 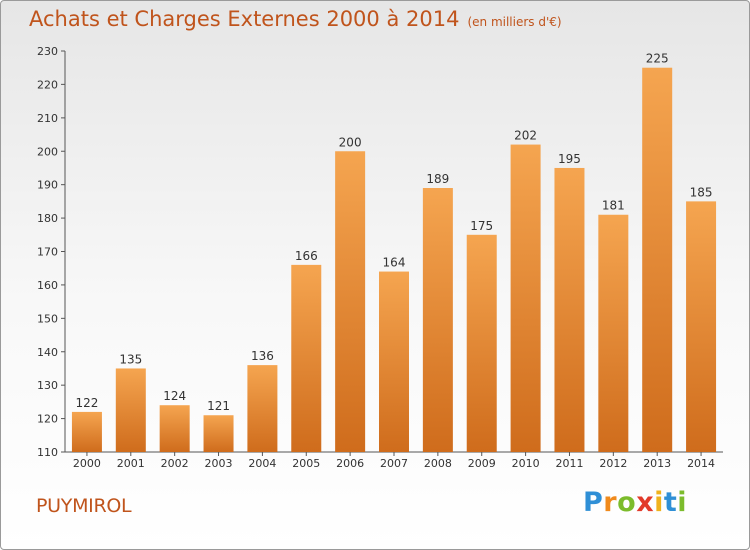 I want to click on bar-2006, so click(x=350, y=301).